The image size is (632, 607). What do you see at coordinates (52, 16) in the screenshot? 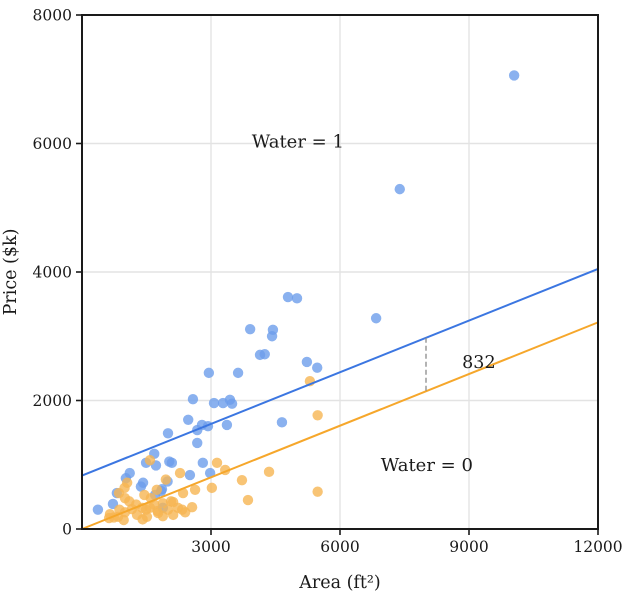
I see `y-tick-label: 8000` at bounding box center [52, 16].